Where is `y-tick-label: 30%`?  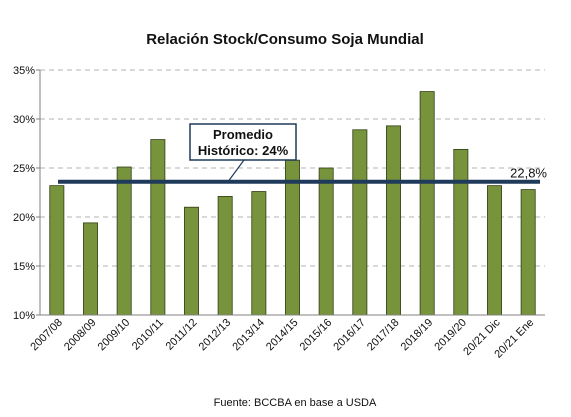 y-tick-label: 30% is located at coordinates (24, 120).